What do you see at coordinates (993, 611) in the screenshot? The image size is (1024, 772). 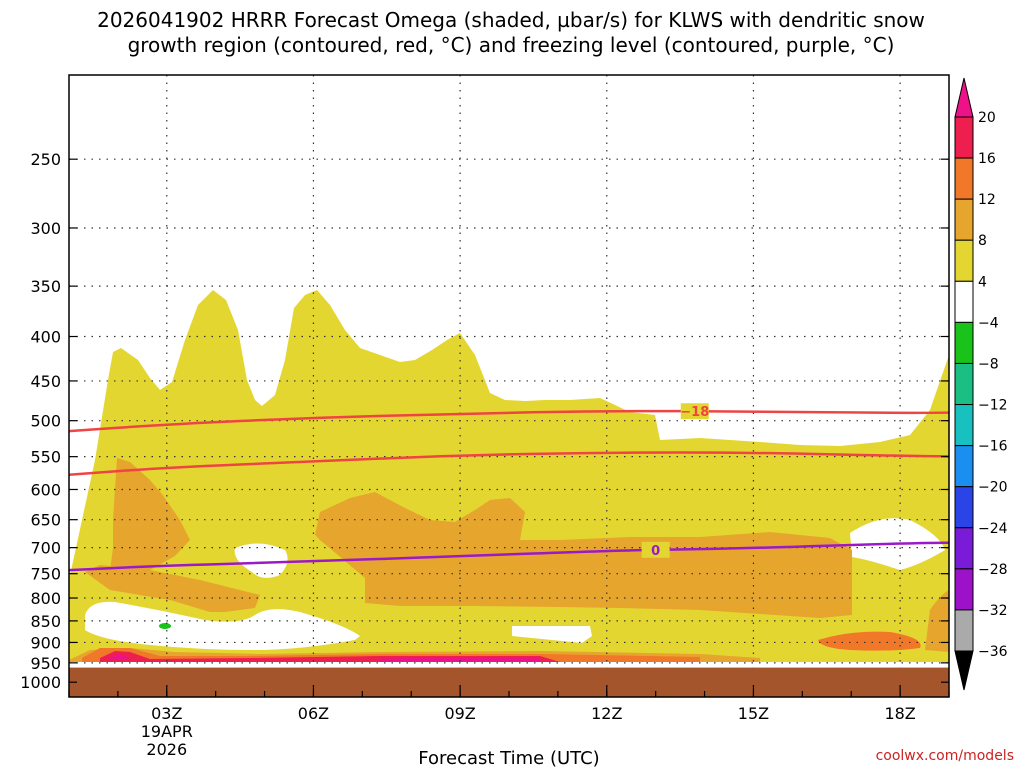 I see `colorbar-label: −32` at bounding box center [993, 611].